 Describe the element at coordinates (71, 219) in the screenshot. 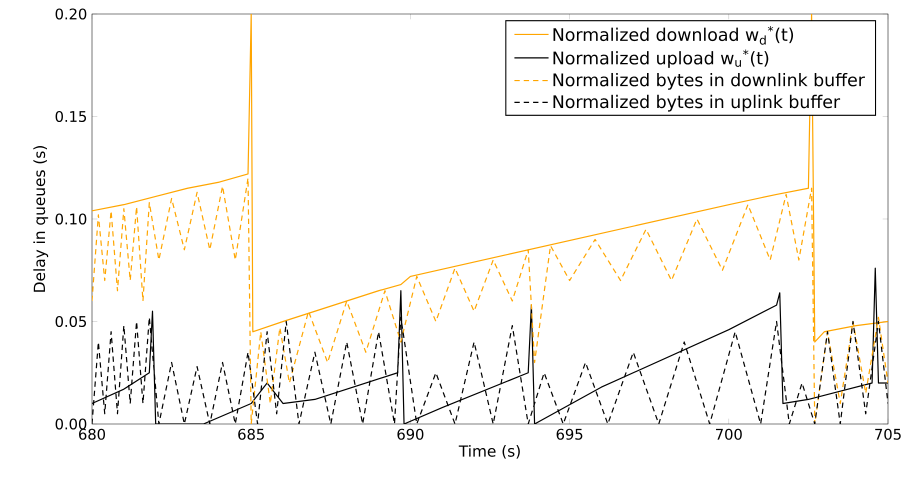

I see `y-tick-label: 0.10` at that location.